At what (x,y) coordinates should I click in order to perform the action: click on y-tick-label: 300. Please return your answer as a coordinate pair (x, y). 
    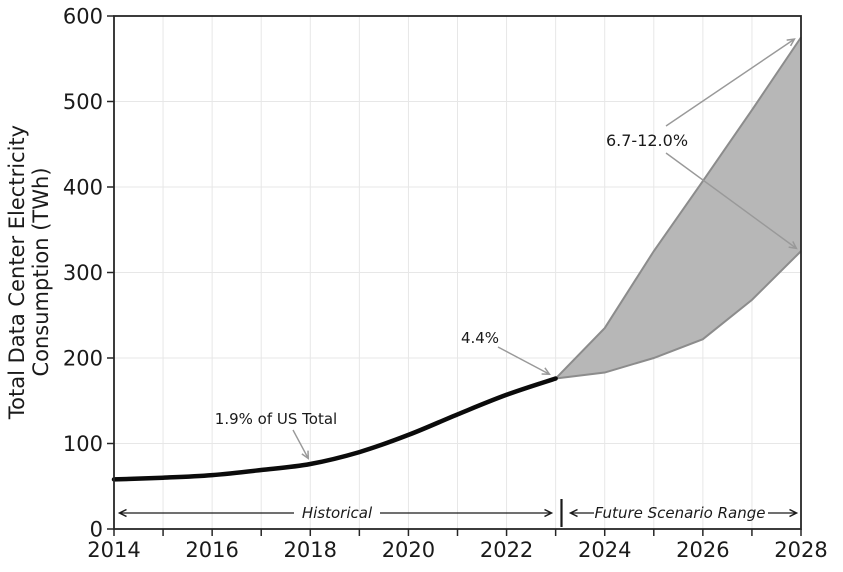
    Looking at the image, I should click on (83, 273).